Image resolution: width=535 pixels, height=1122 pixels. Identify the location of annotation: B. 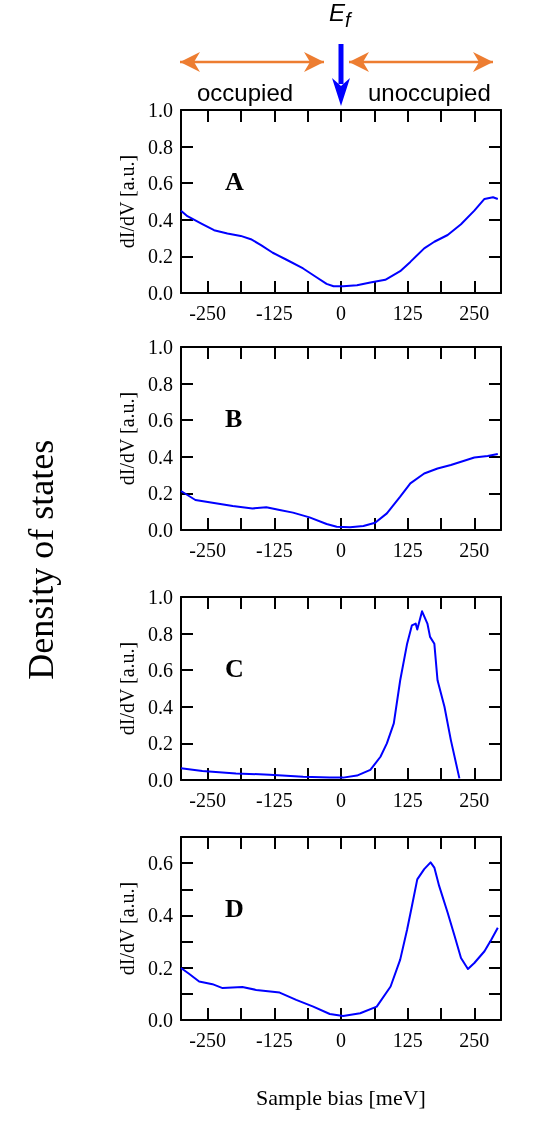
(234, 418).